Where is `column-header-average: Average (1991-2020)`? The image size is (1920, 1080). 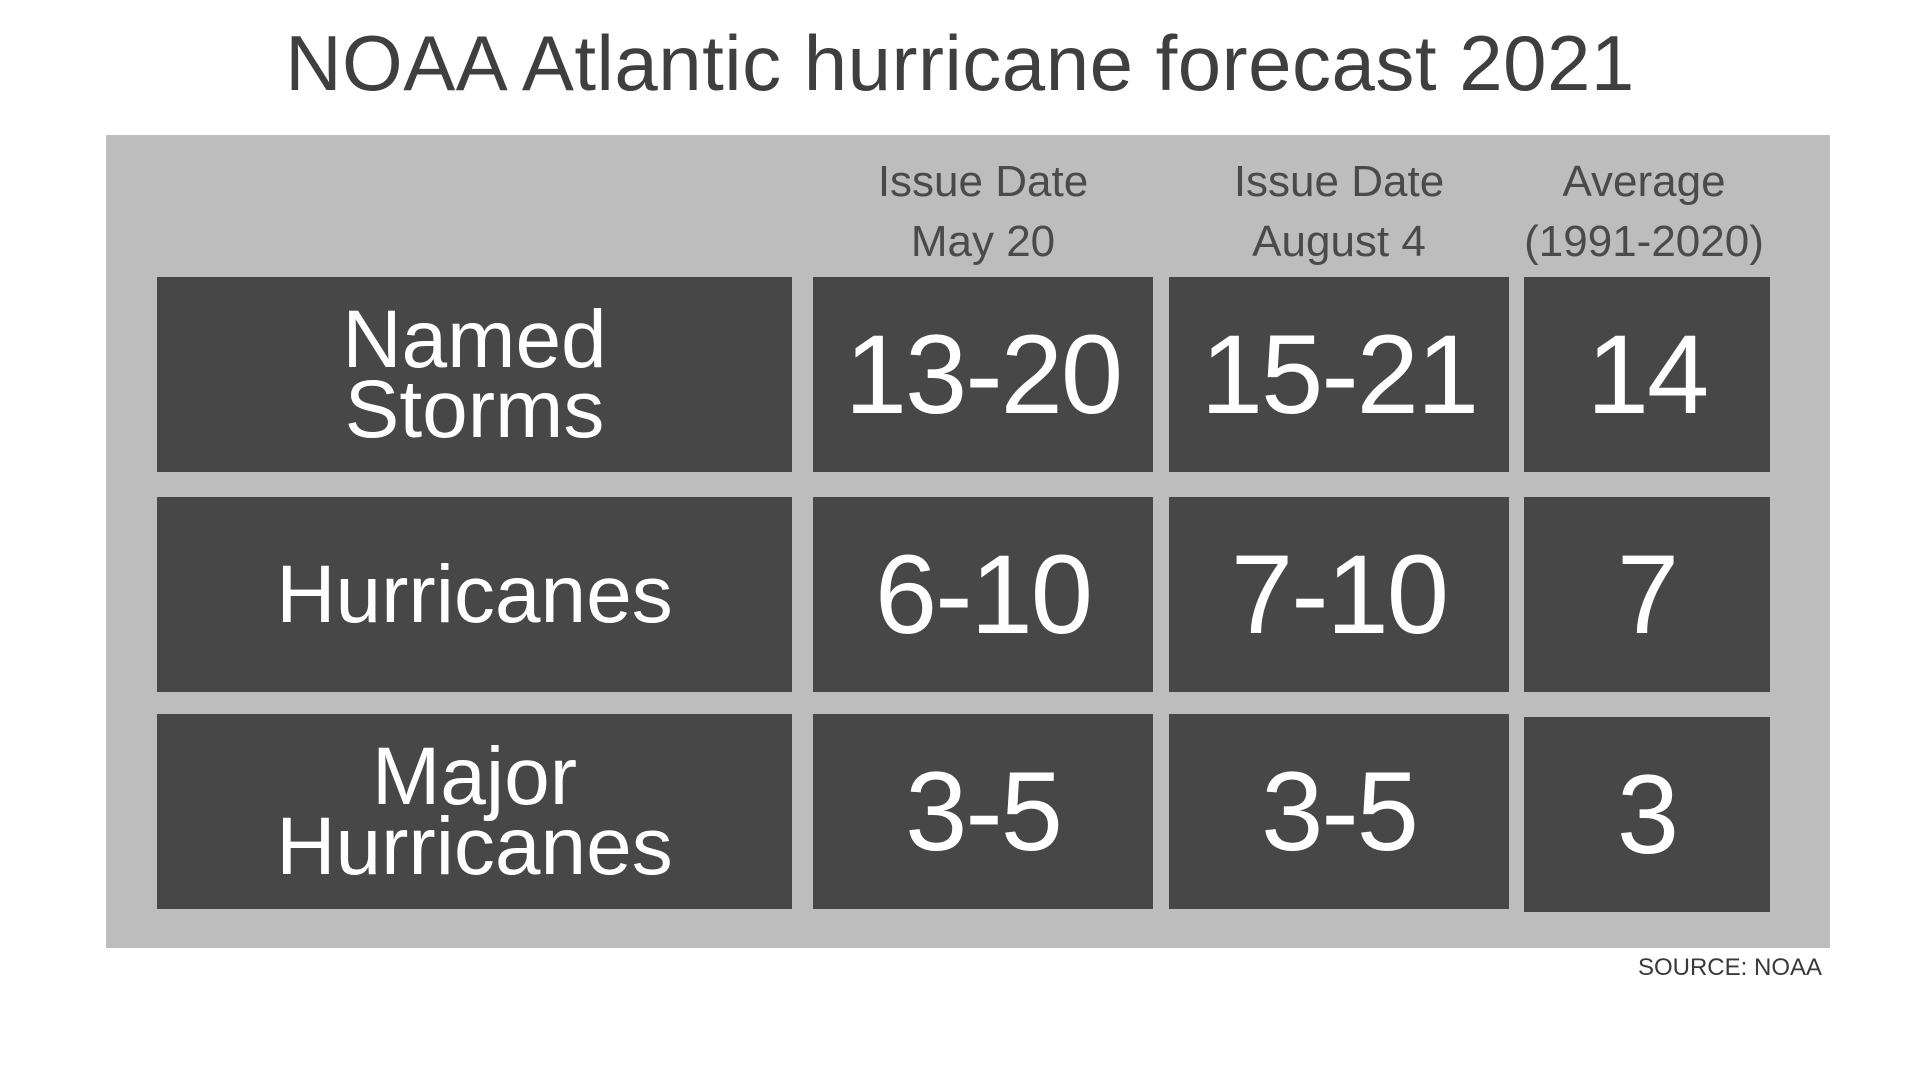
column-header-average: Average (1991-2020) is located at coordinates (1644, 212).